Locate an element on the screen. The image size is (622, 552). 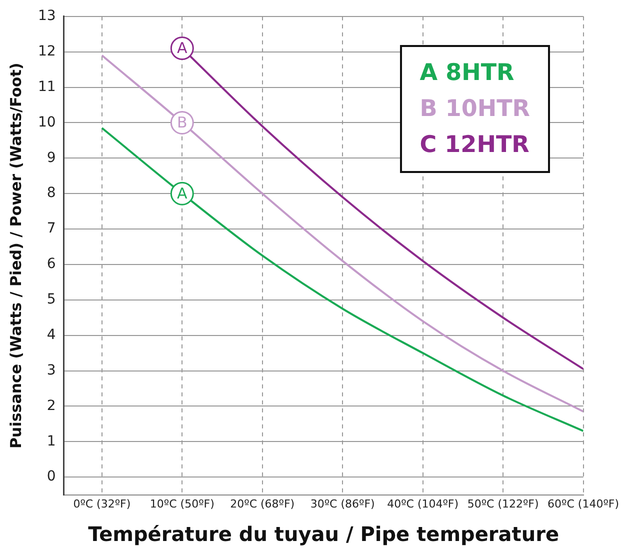
y-tick-label: 9 is located at coordinates (51, 158).